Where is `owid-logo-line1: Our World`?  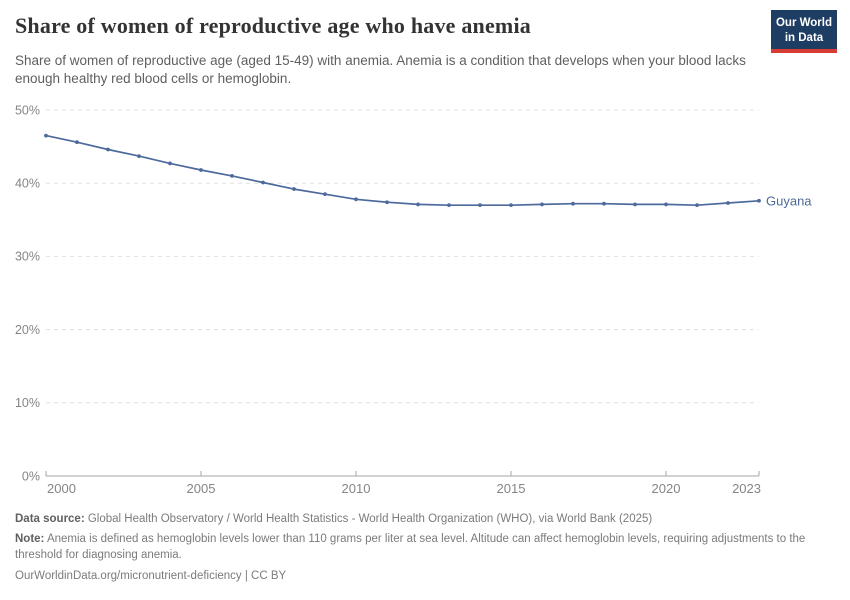 owid-logo-line1: Our World is located at coordinates (803, 23).